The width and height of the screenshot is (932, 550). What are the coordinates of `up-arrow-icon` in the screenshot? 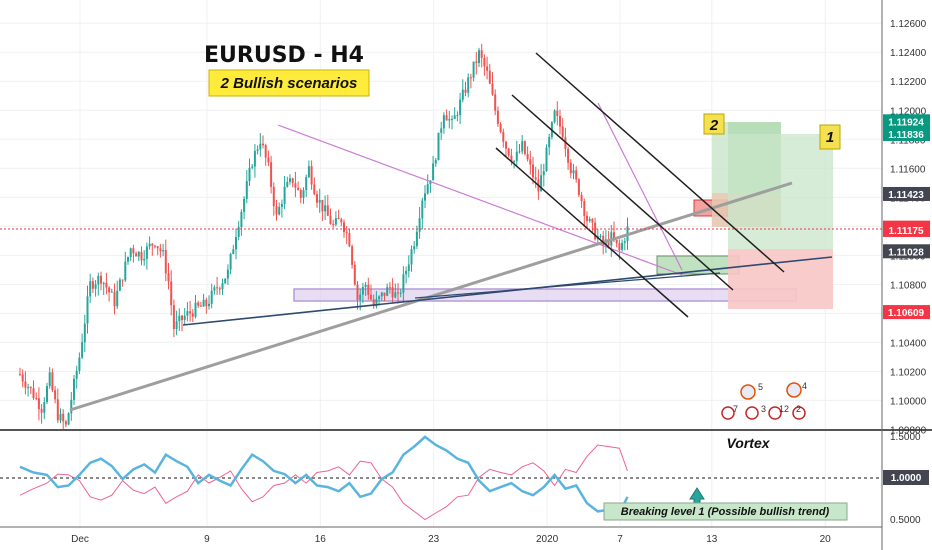 It's located at (697, 496).